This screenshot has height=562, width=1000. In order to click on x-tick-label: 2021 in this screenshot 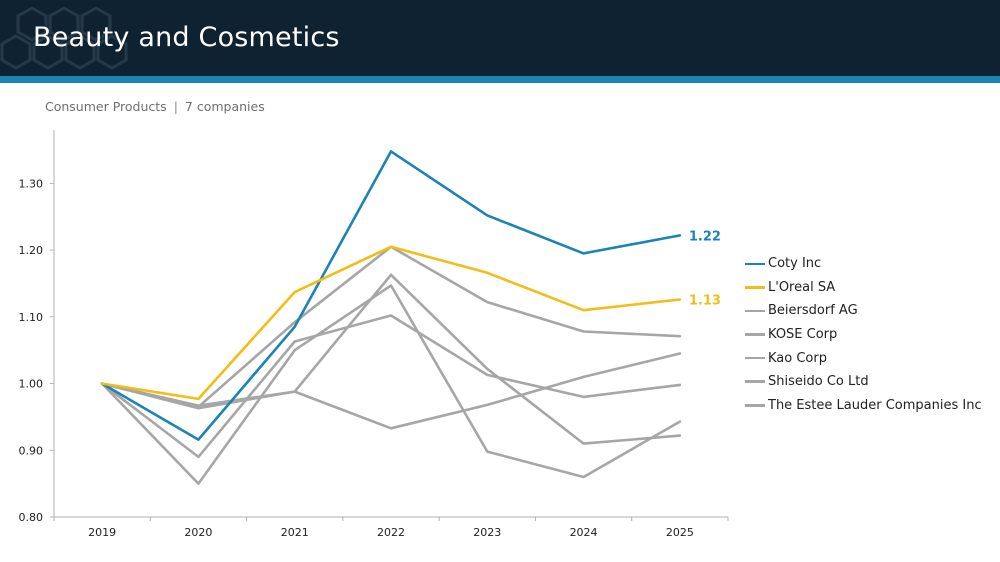, I will do `click(295, 532)`.